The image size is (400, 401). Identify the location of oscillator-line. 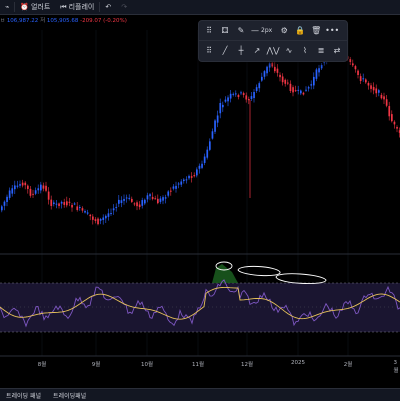
(200, 303).